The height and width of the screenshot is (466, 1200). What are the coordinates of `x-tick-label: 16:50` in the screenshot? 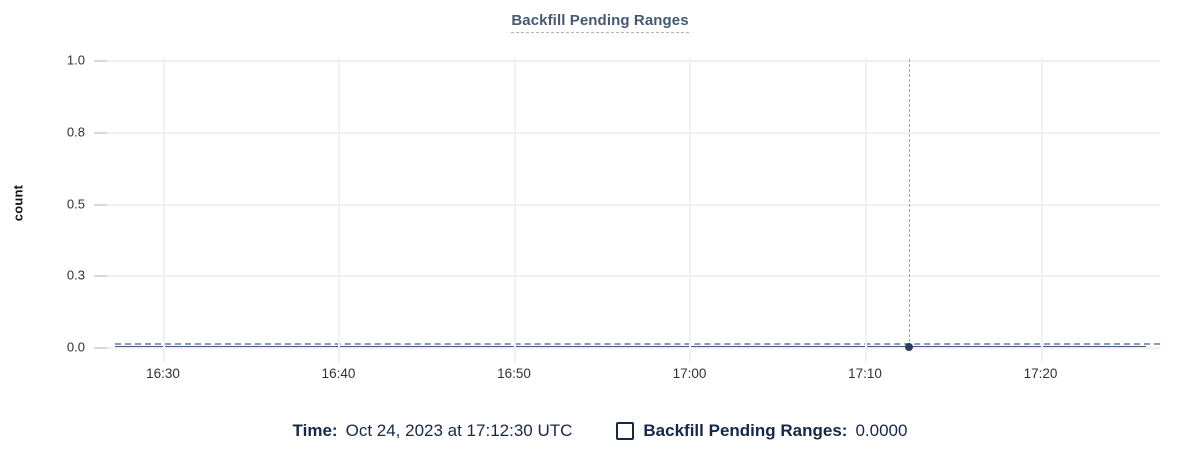 It's located at (514, 373).